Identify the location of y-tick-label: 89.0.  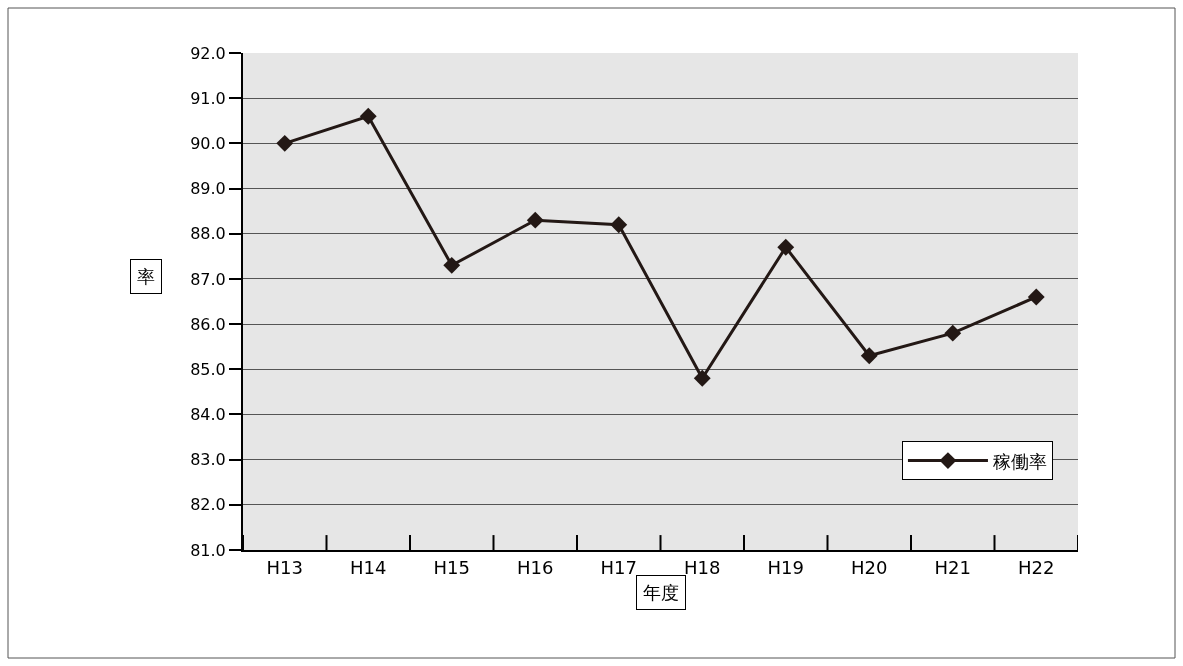
(208, 189).